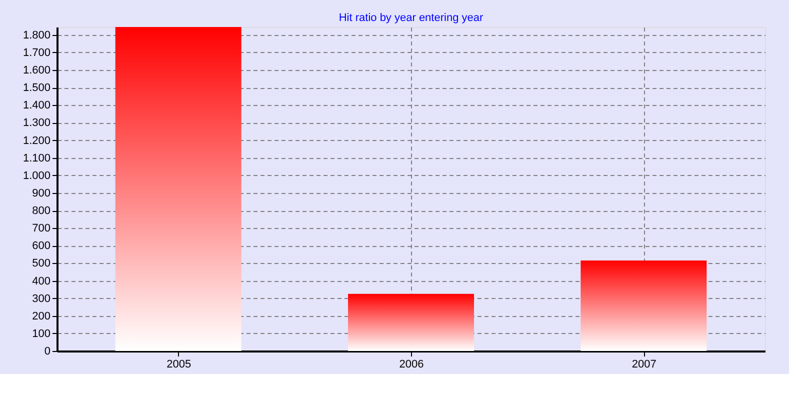  What do you see at coordinates (36, 52) in the screenshot?
I see `y-tick-label: 1.700` at bounding box center [36, 52].